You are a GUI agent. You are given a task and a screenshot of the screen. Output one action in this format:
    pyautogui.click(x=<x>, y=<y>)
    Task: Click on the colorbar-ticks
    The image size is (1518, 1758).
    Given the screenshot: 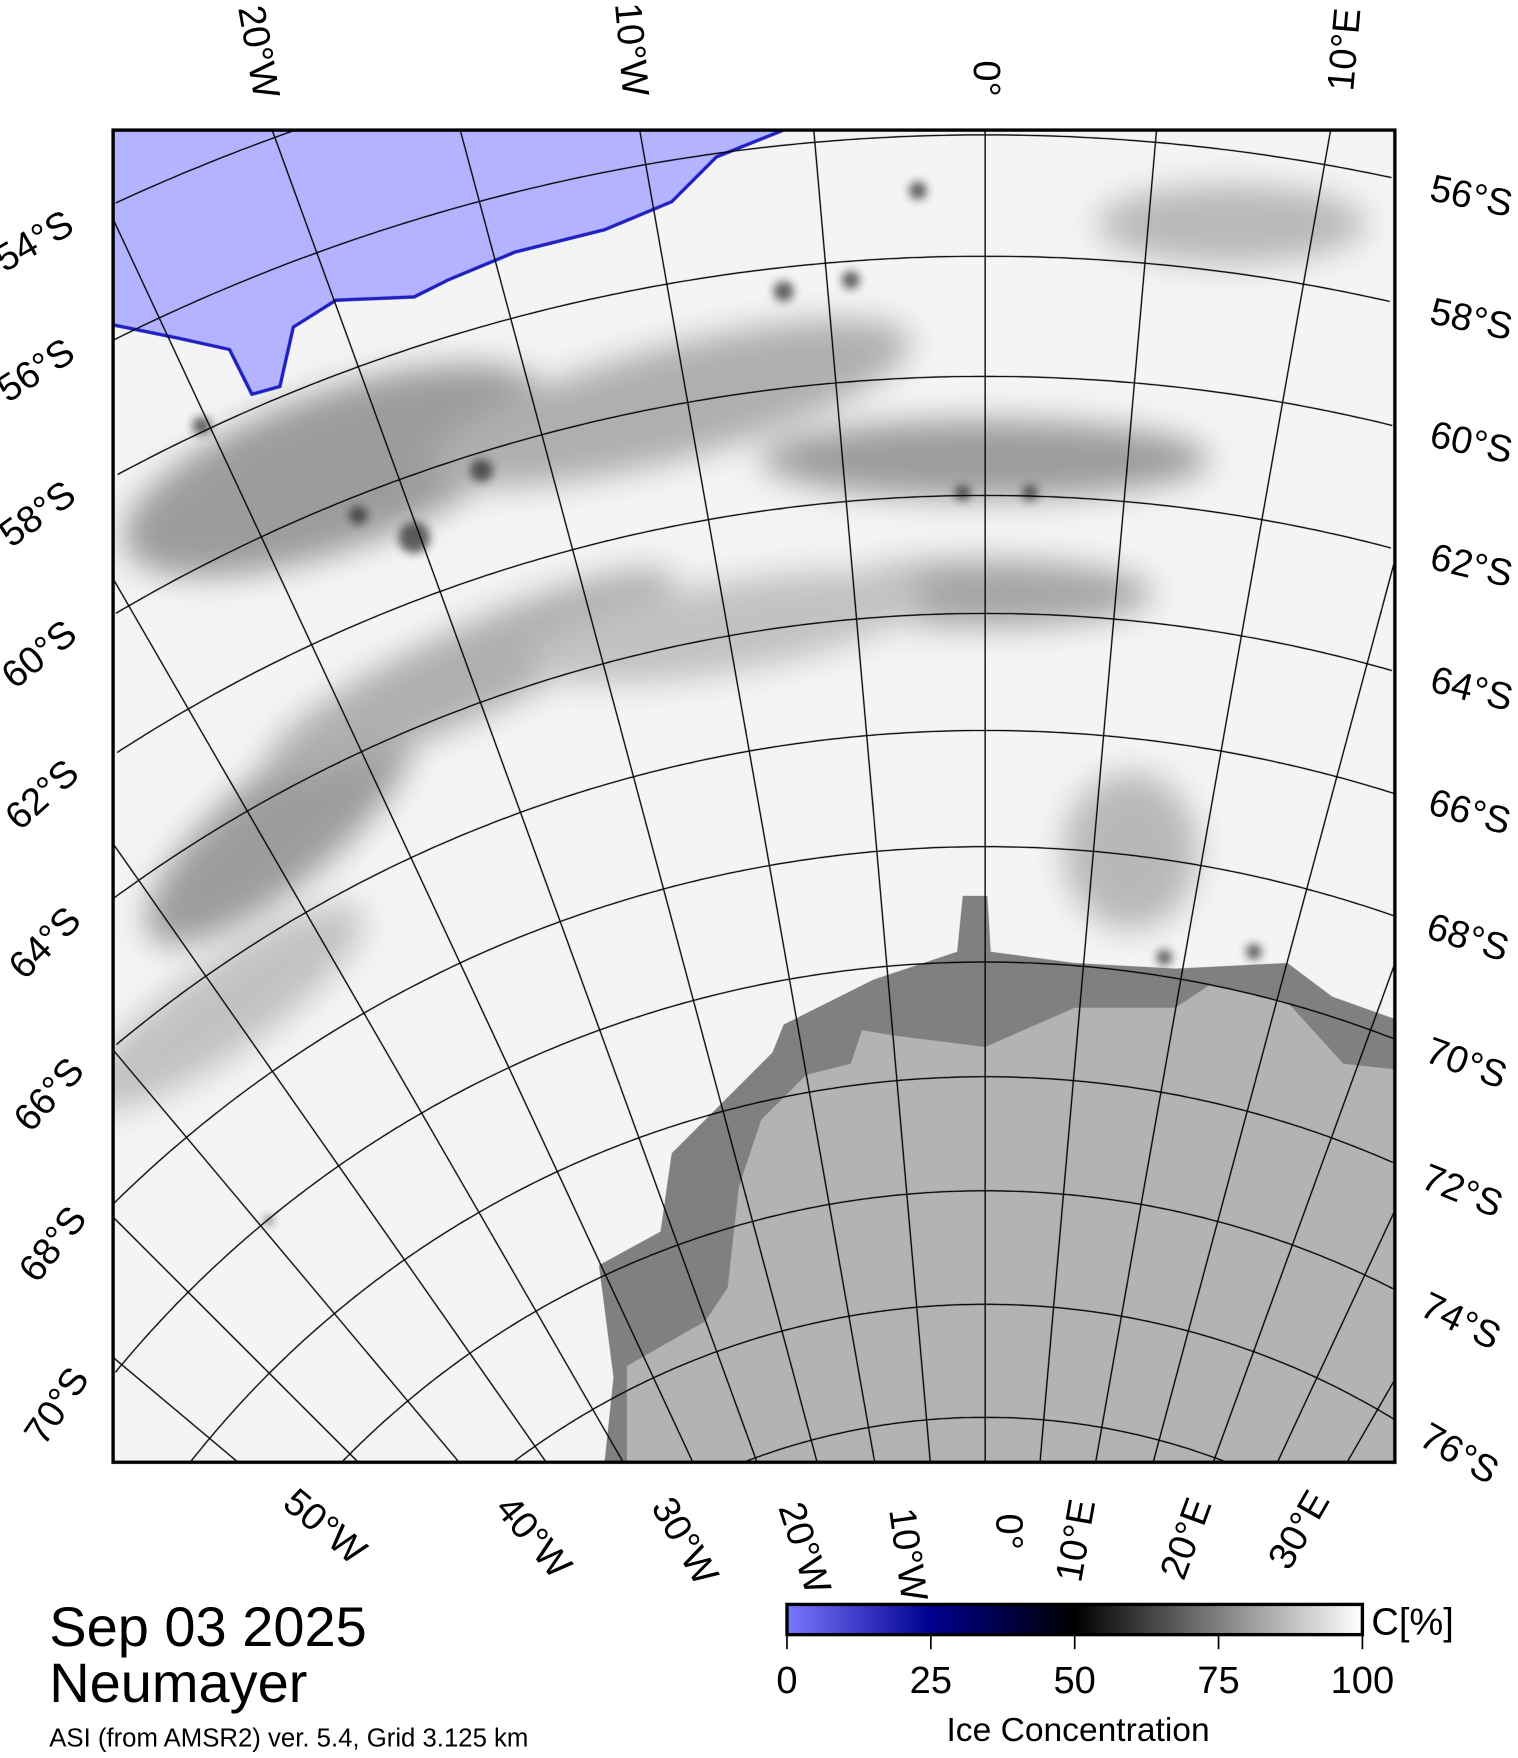 What is the action you would take?
    pyautogui.click(x=1075, y=1642)
    